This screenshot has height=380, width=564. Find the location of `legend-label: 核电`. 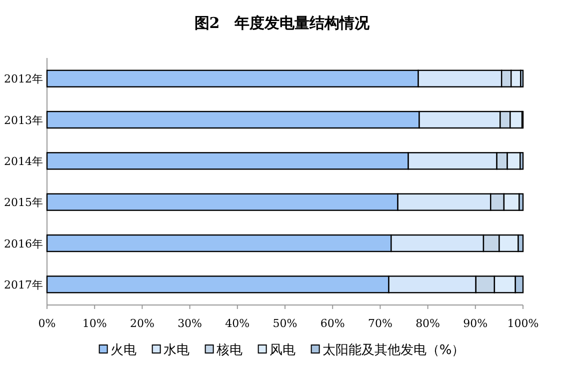

legend-label: 核电 is located at coordinates (228, 350).